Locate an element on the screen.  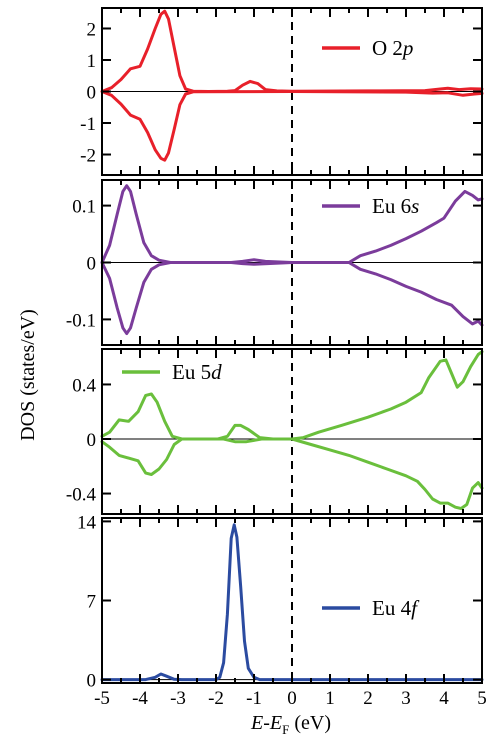
x-tick-label: -1 is located at coordinates (254, 698).